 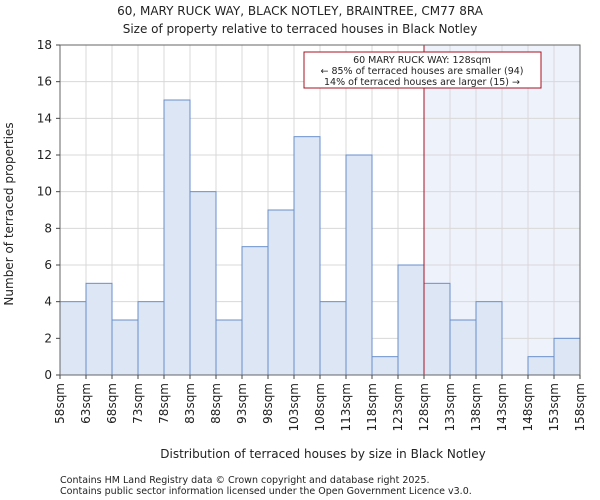 I want to click on bar-98sqm, so click(x=281, y=292).